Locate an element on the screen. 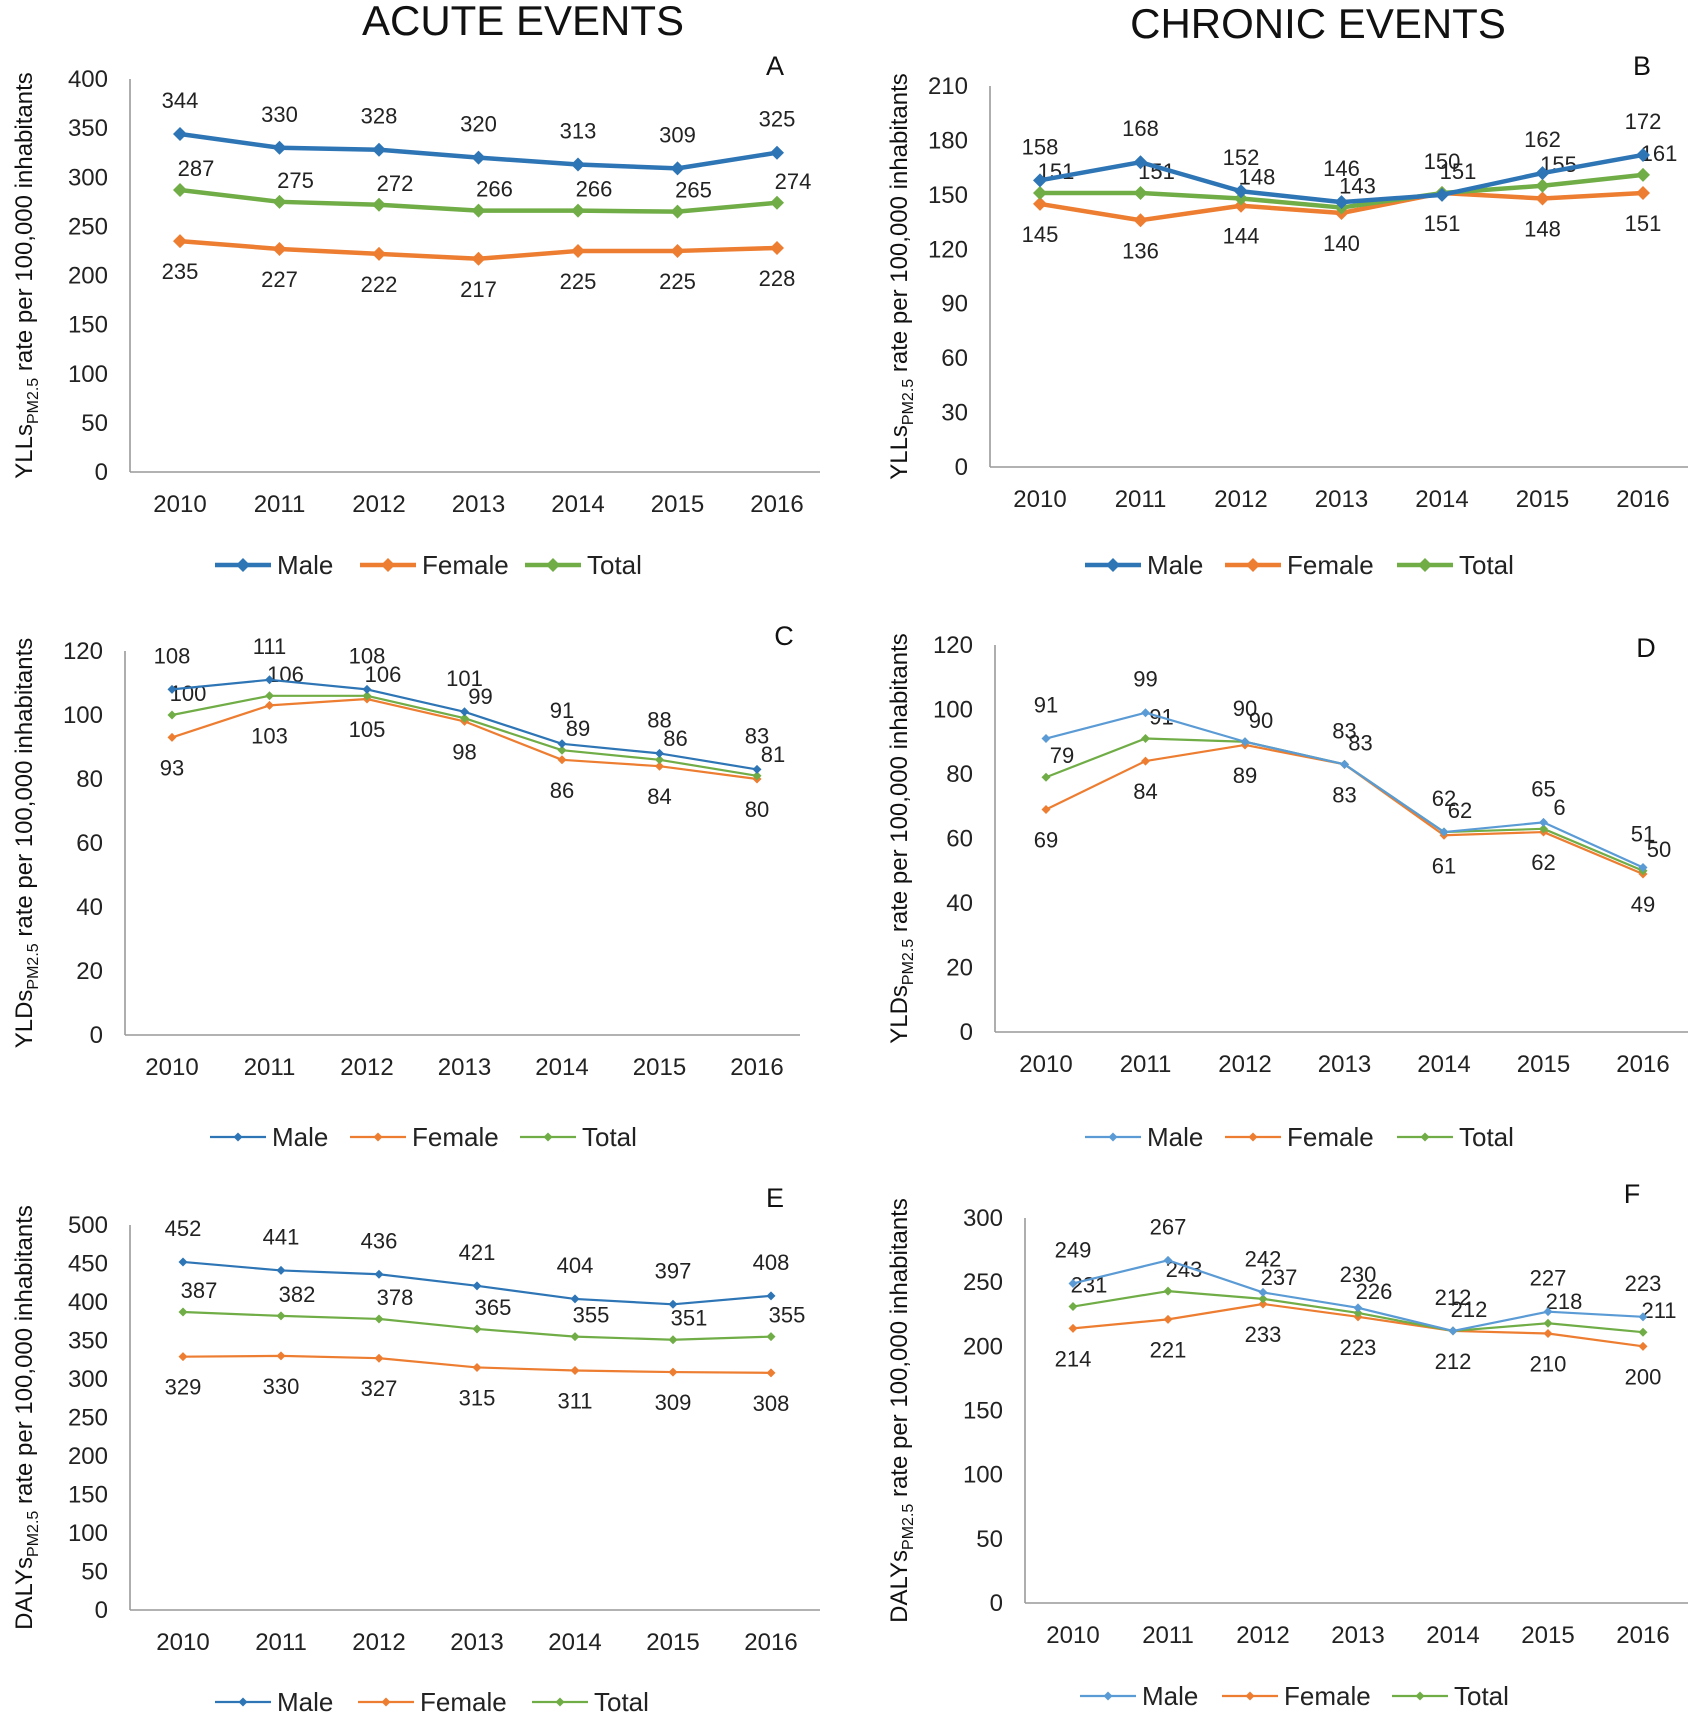  panel-letter: D is located at coordinates (1646, 648).